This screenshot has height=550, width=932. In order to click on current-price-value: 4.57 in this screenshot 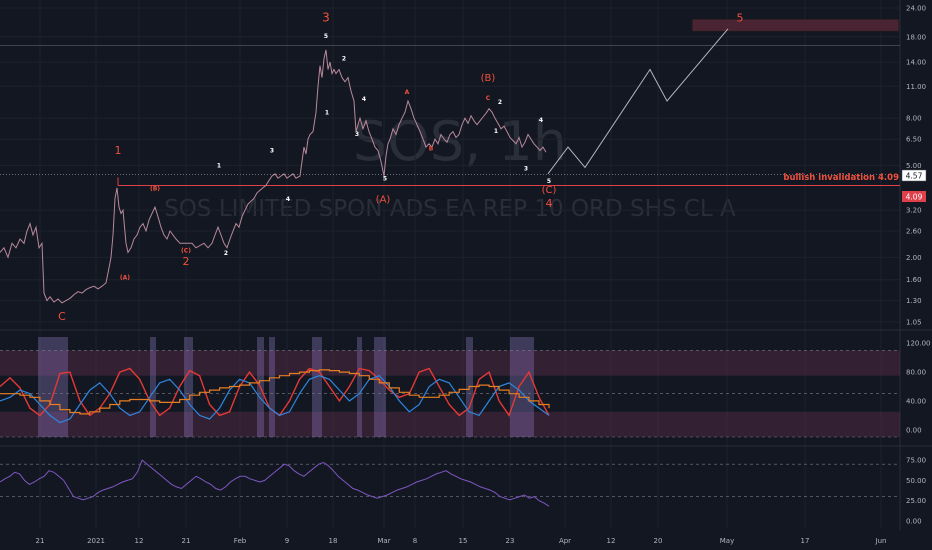, I will do `click(914, 176)`.